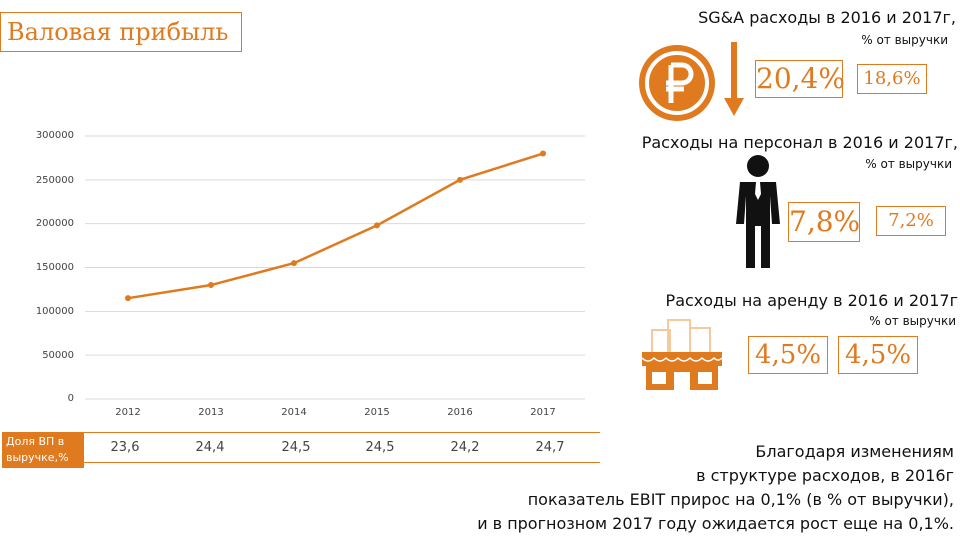 Image resolution: width=960 pixels, height=540 pixels. Describe the element at coordinates (460, 412) in the screenshot. I see `x-tick-label: 2016` at that location.